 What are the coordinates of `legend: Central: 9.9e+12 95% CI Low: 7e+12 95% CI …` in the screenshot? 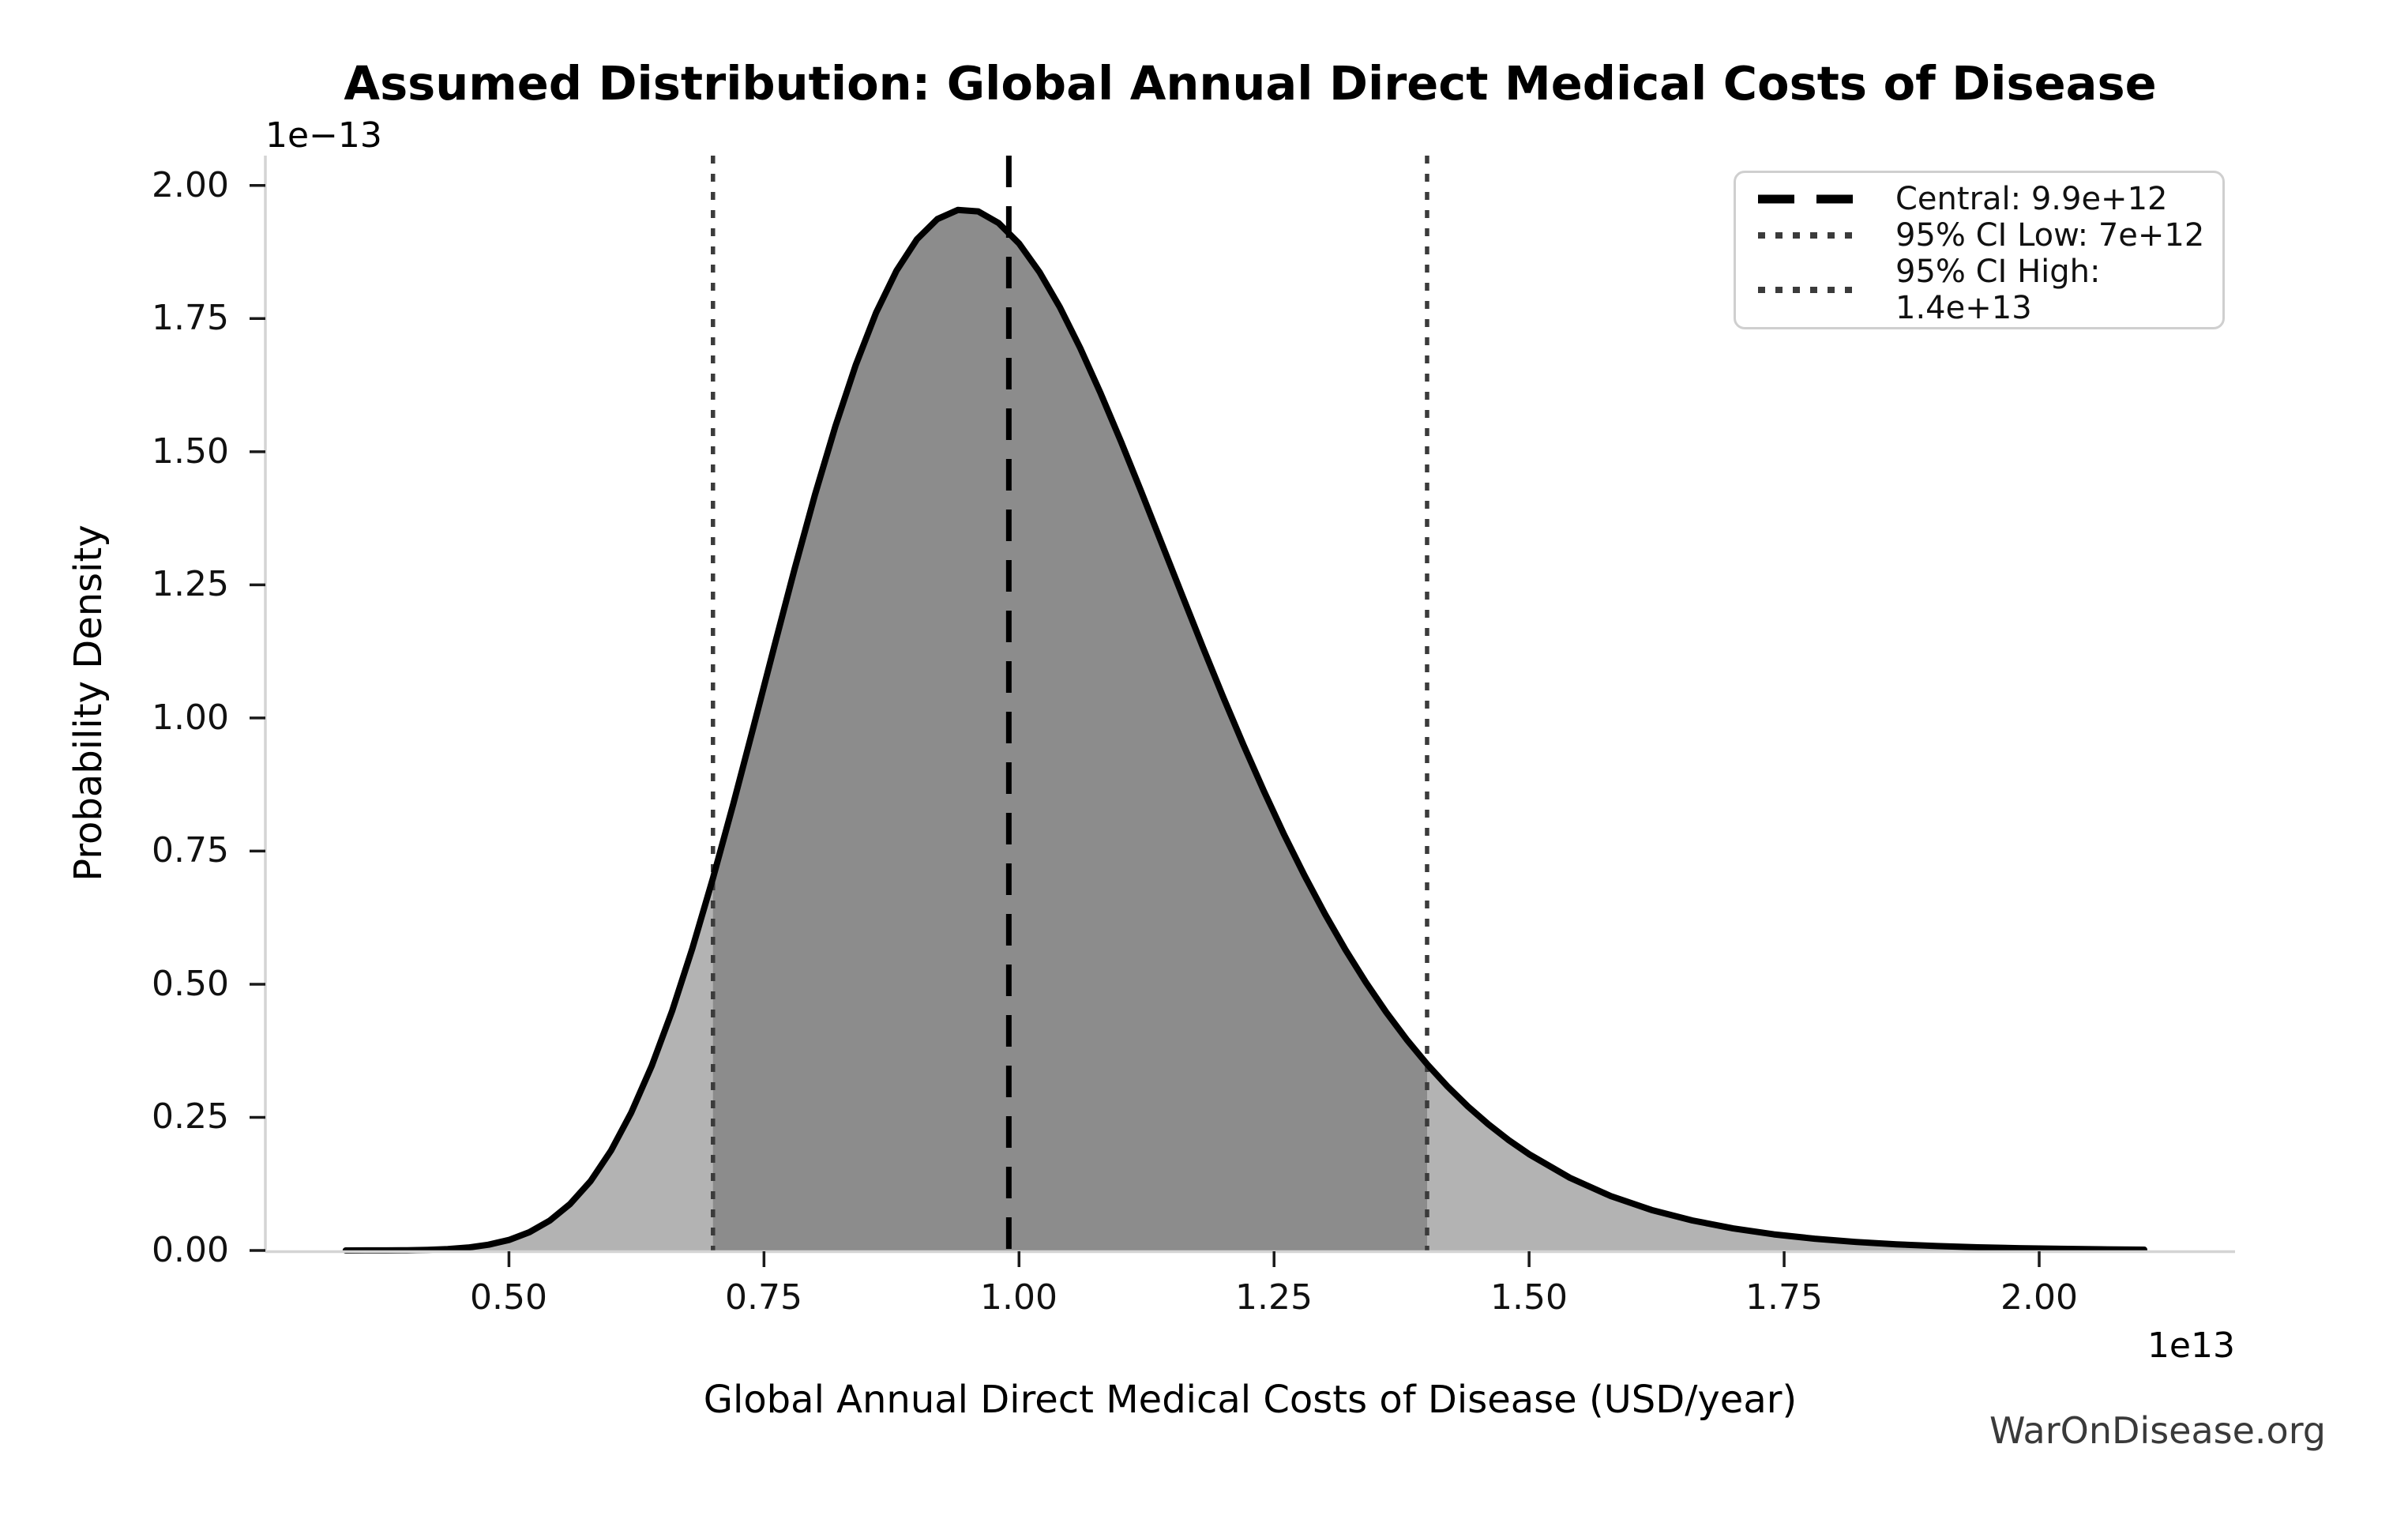 It's located at (1979, 250).